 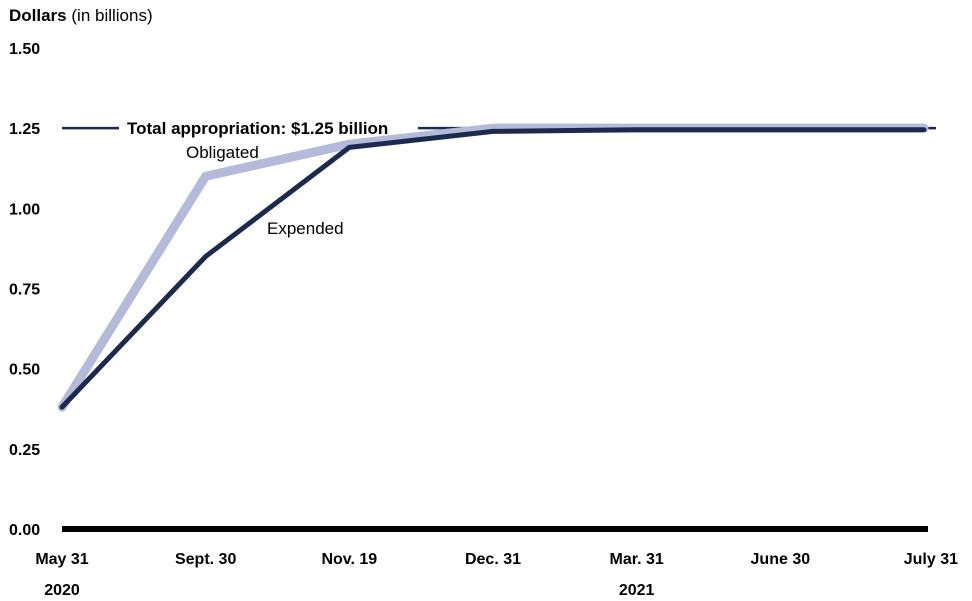 I want to click on y-tick-label: 0.50, so click(x=24, y=370).